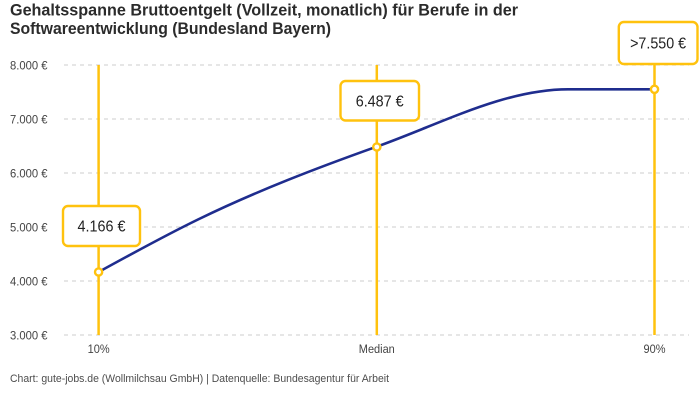 This screenshot has width=700, height=400. Describe the element at coordinates (380, 102) in the screenshot. I see `svg-text: 6.487 €` at that location.